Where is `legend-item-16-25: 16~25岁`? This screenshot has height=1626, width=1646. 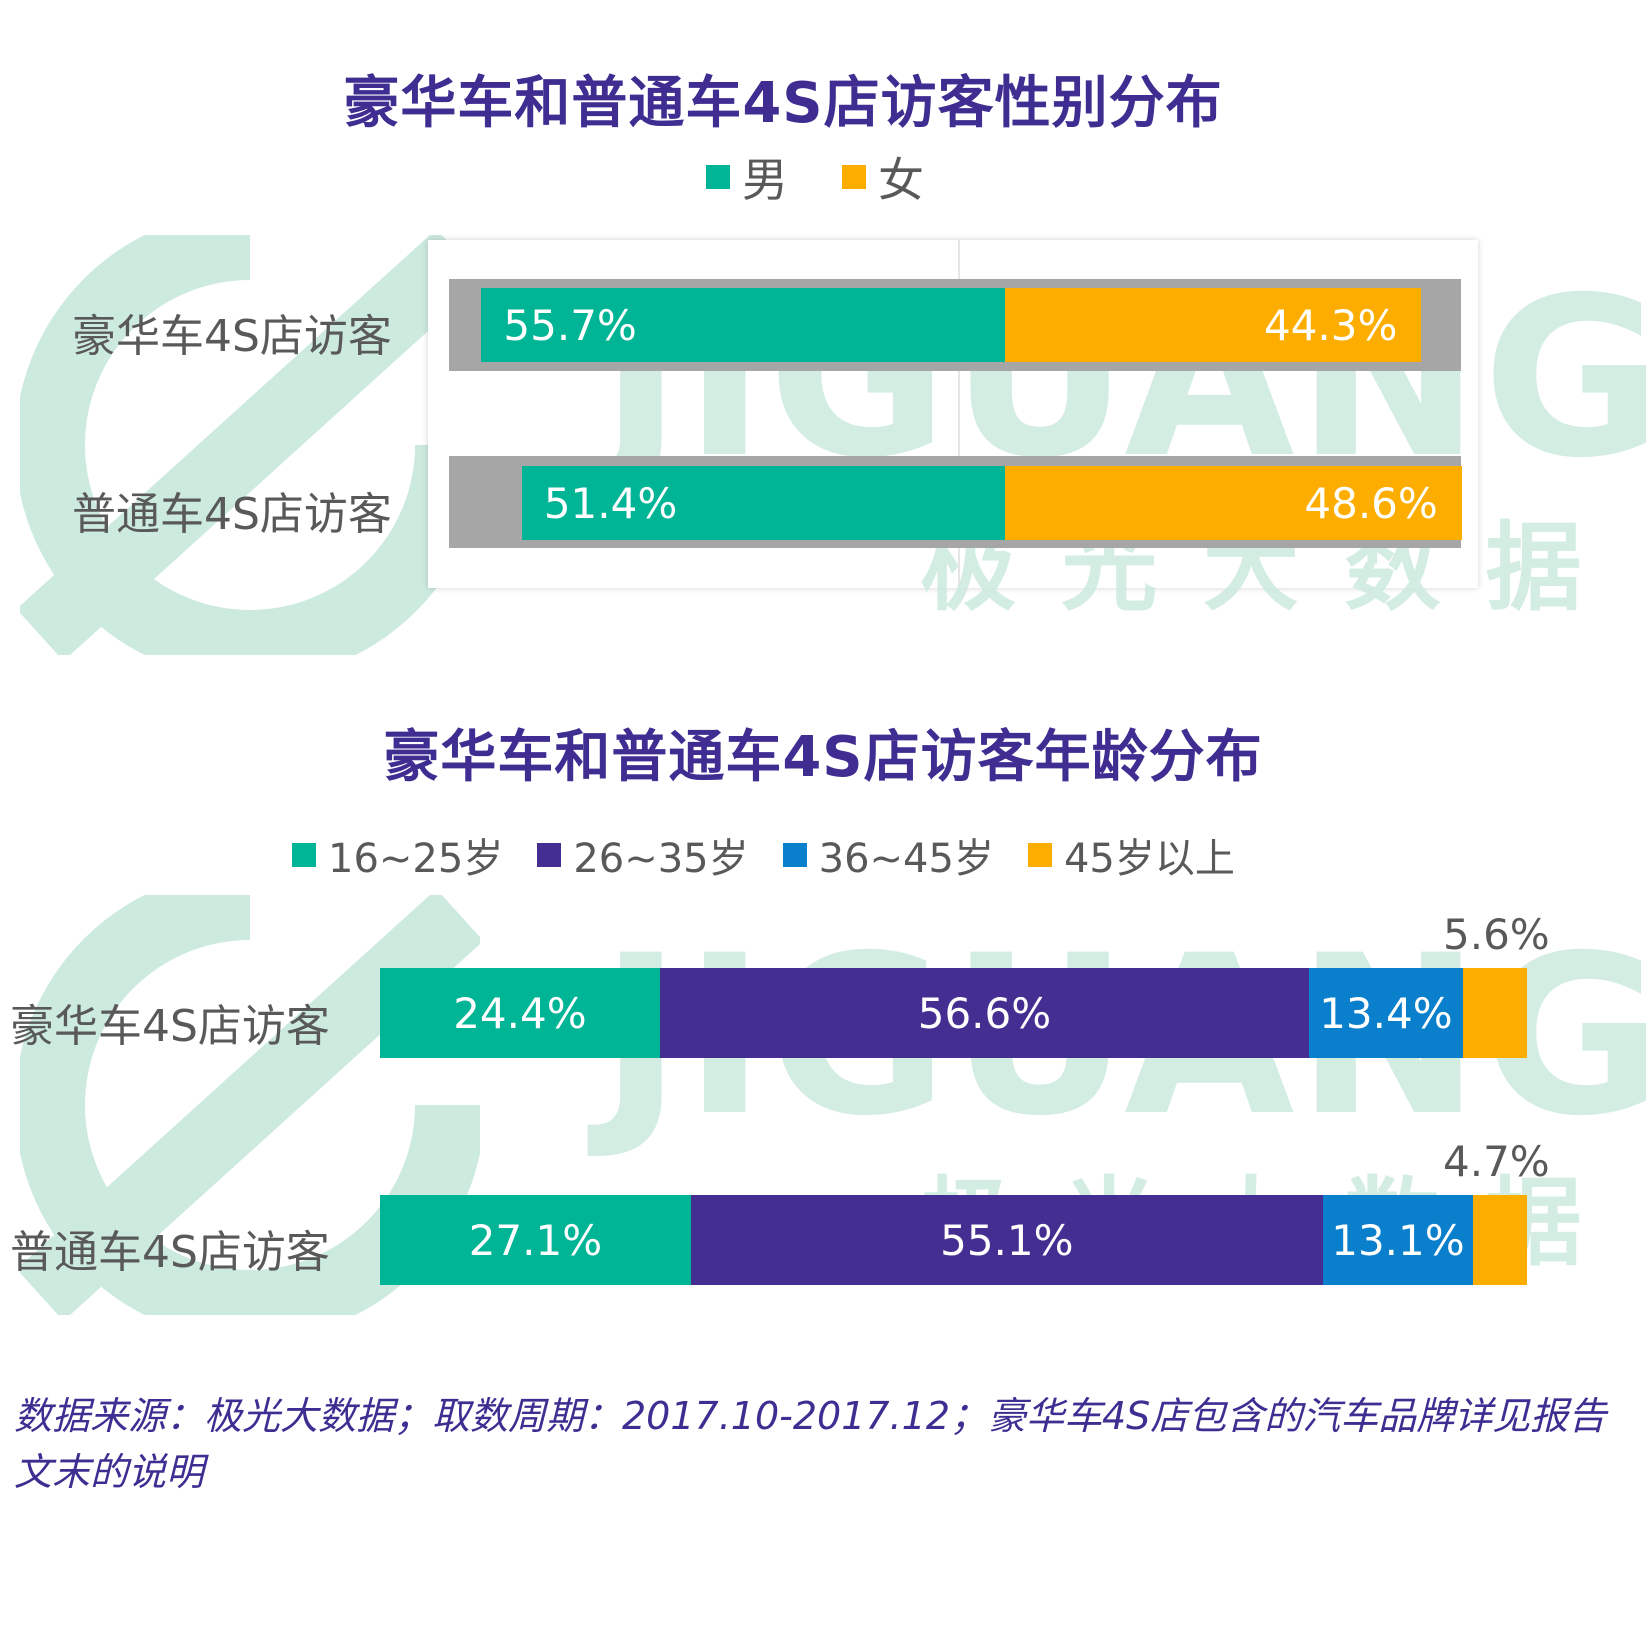
legend-item-16-25: 16~25岁 is located at coordinates (397, 855).